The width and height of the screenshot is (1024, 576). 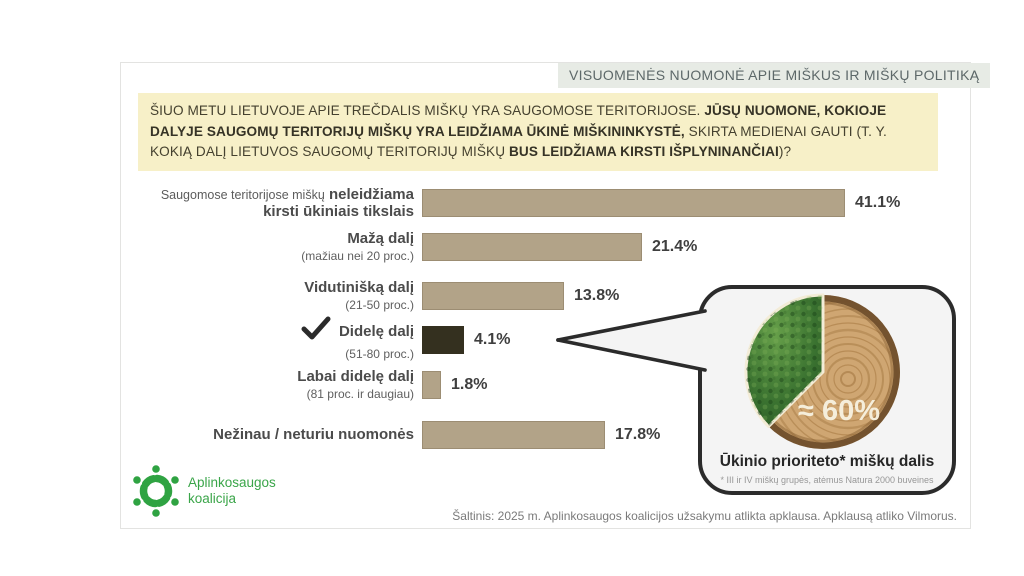 What do you see at coordinates (156, 491) in the screenshot?
I see `coalition-logo-icon` at bounding box center [156, 491].